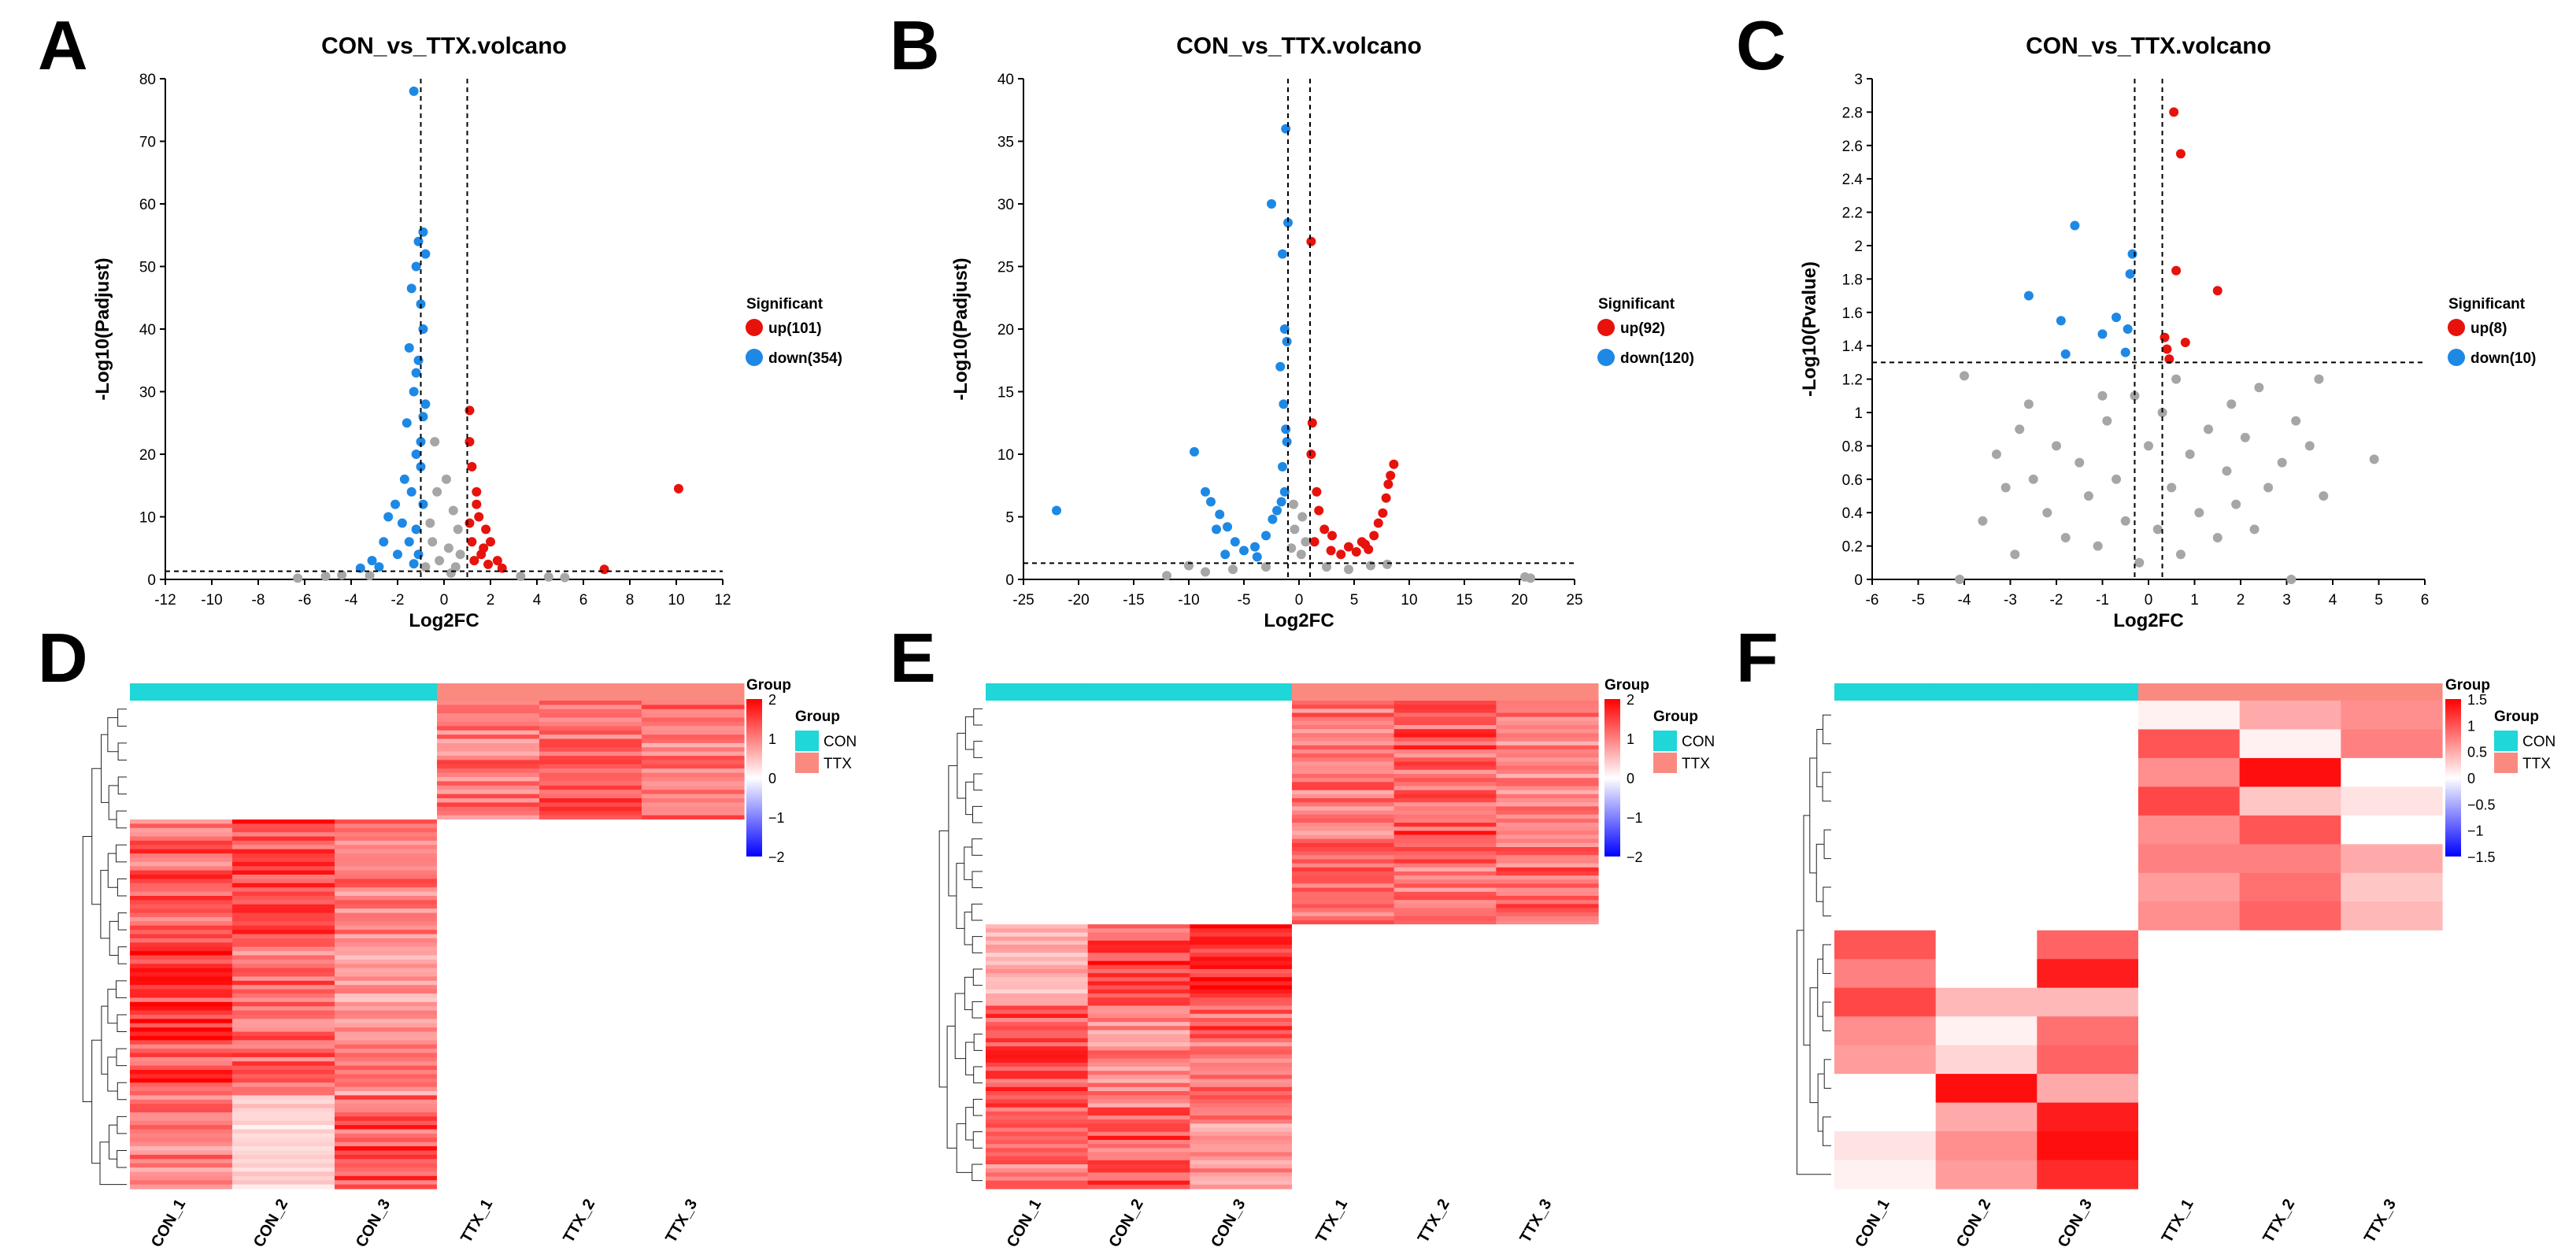  Describe the element at coordinates (772, 700) in the screenshot. I see `color-scale-tick: 2` at that location.